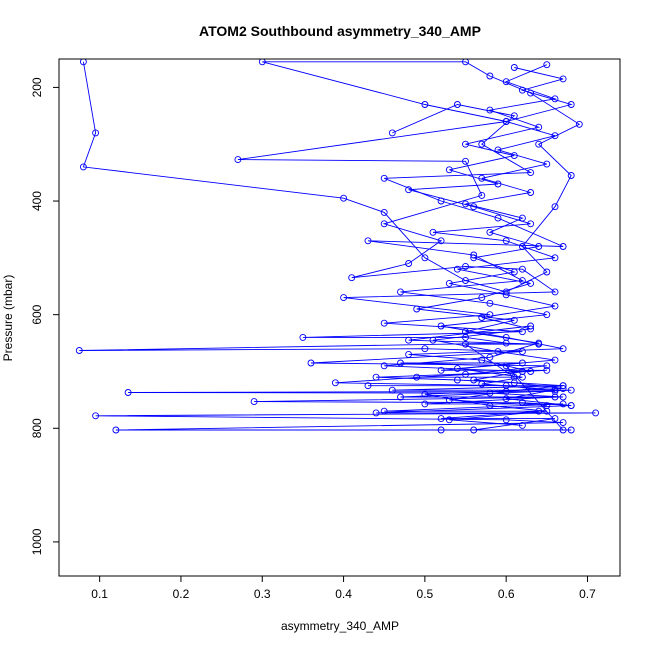 This screenshot has height=650, width=650. What do you see at coordinates (37, 87) in the screenshot?
I see `y-tick-label: 200` at bounding box center [37, 87].